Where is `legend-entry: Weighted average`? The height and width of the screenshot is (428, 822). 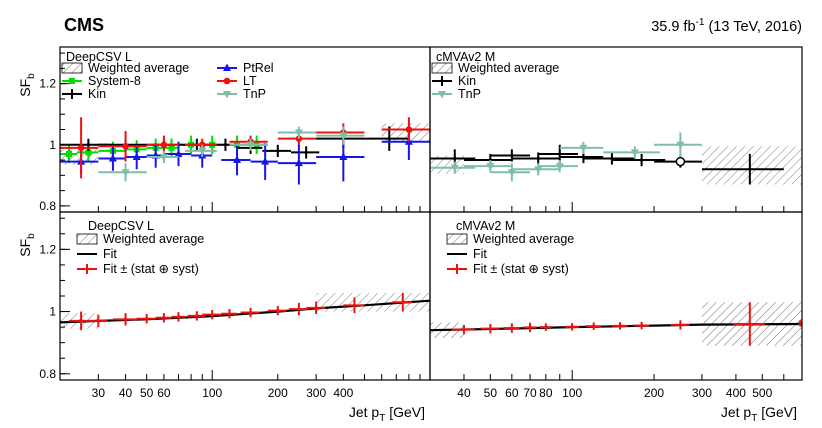 legend-entry: Weighted average is located at coordinates (495, 68).